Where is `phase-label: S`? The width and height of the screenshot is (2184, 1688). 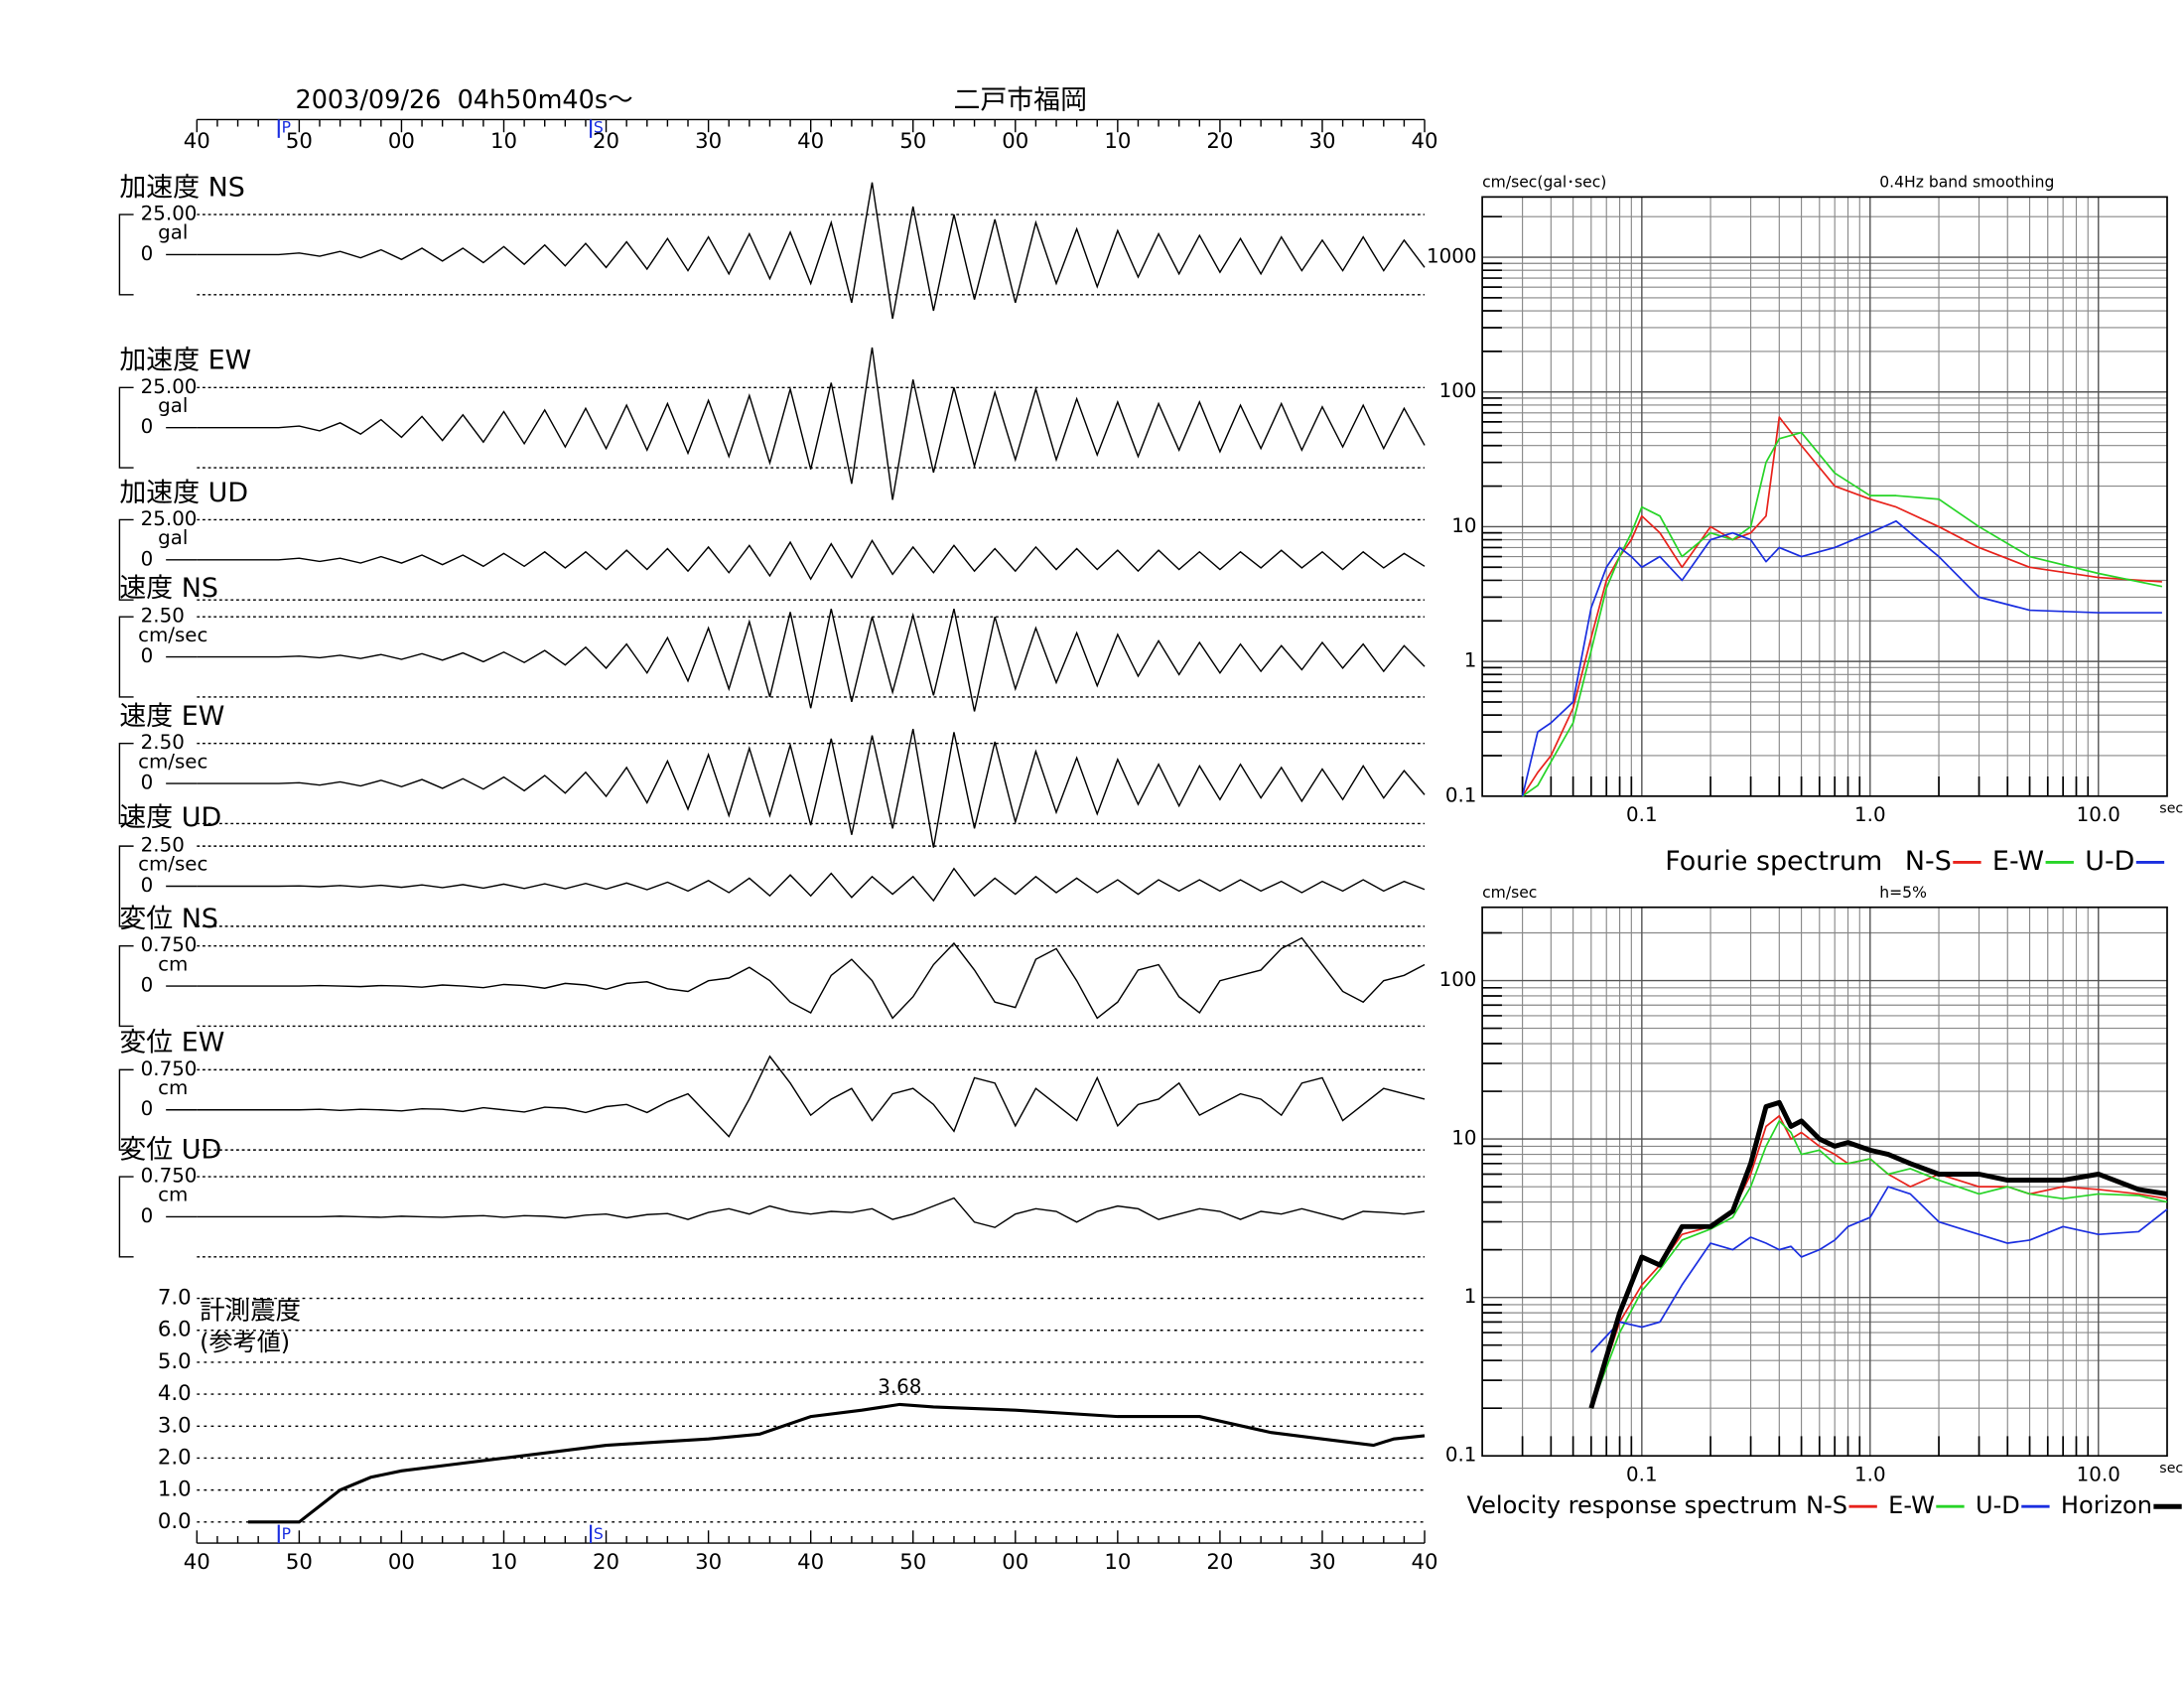 phase-label: S is located at coordinates (599, 127).